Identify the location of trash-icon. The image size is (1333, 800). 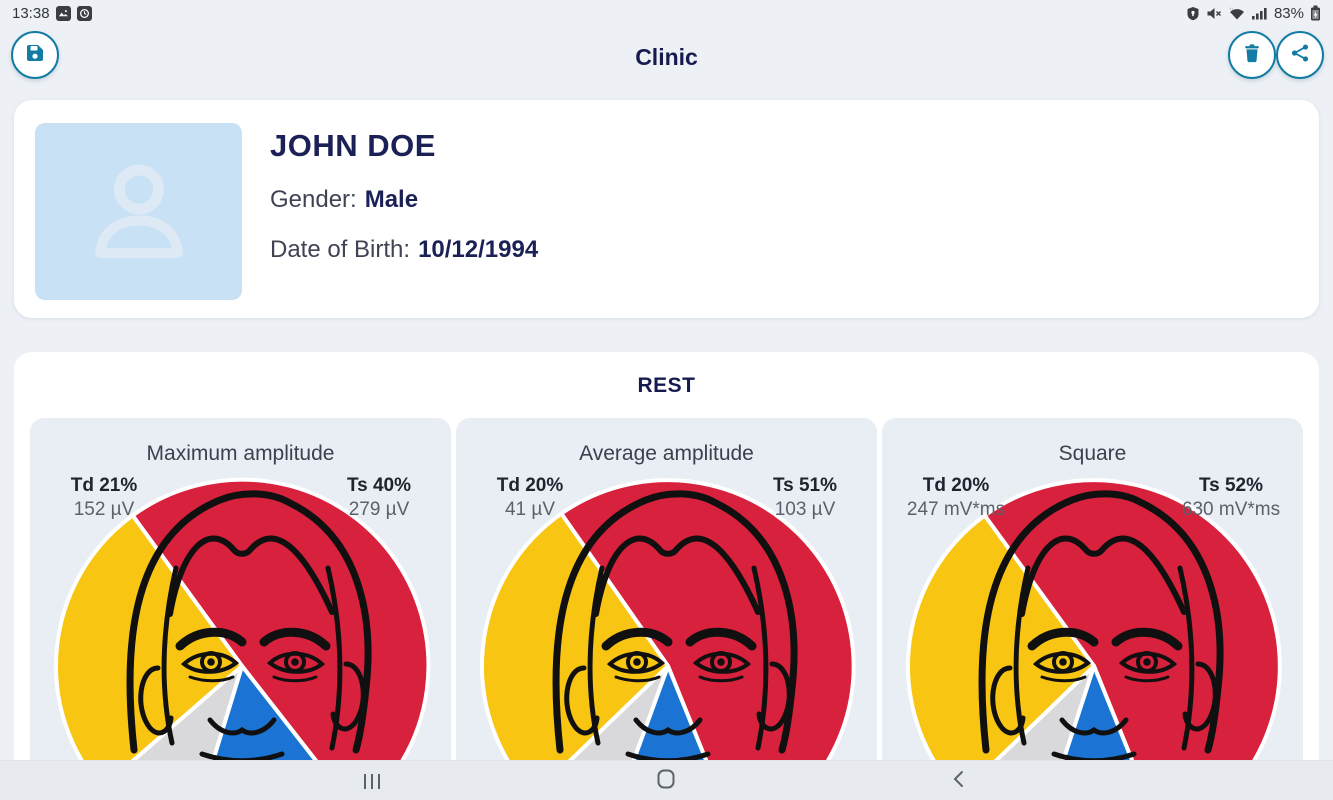
(1252, 55).